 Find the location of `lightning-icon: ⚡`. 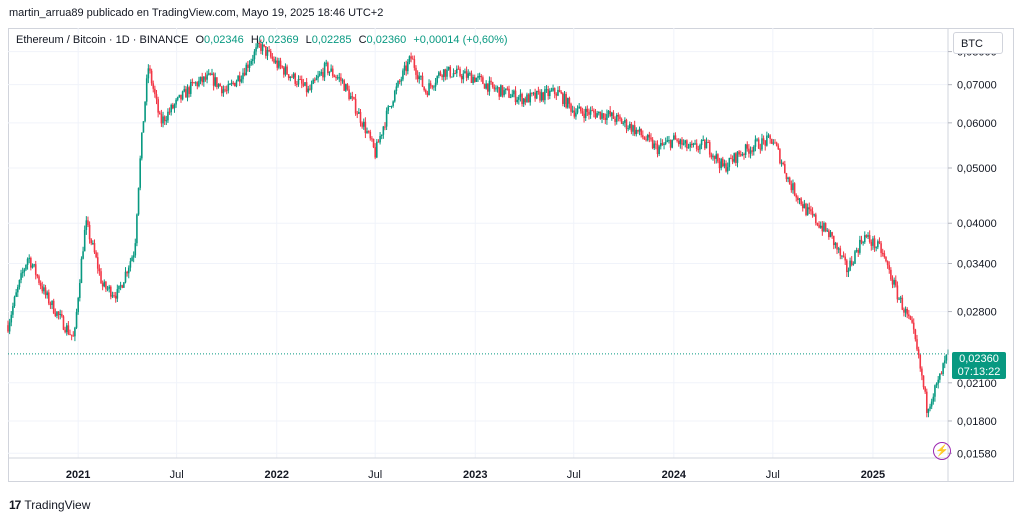

lightning-icon: ⚡ is located at coordinates (942, 451).